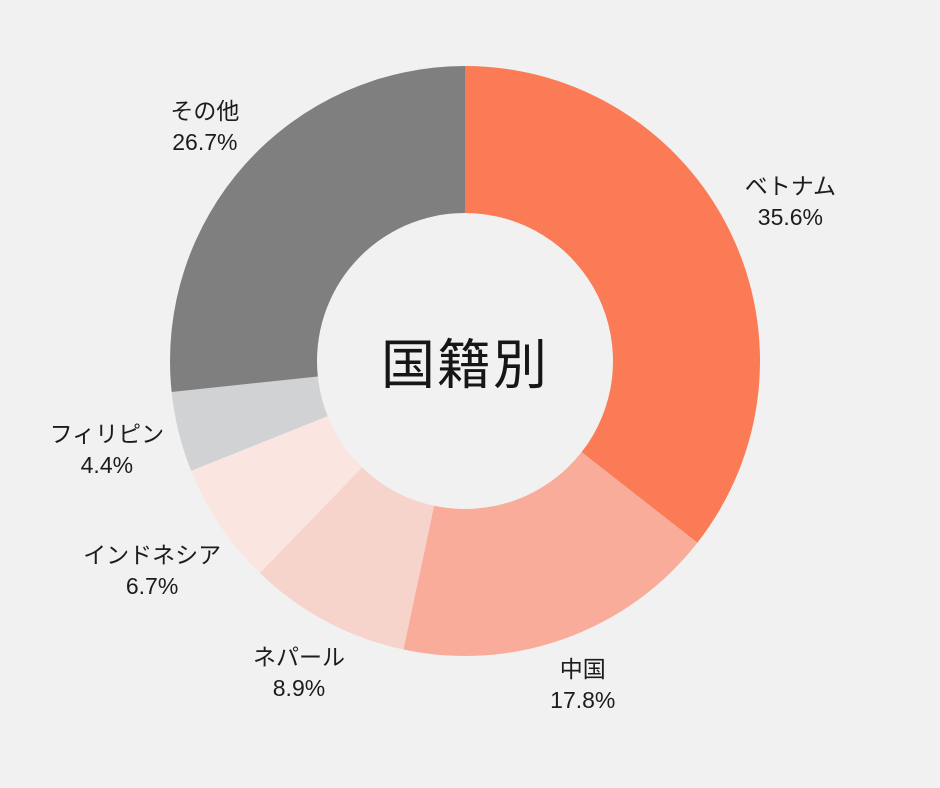 The image size is (940, 788). I want to click on donut-slice-philippines, so click(249, 423).